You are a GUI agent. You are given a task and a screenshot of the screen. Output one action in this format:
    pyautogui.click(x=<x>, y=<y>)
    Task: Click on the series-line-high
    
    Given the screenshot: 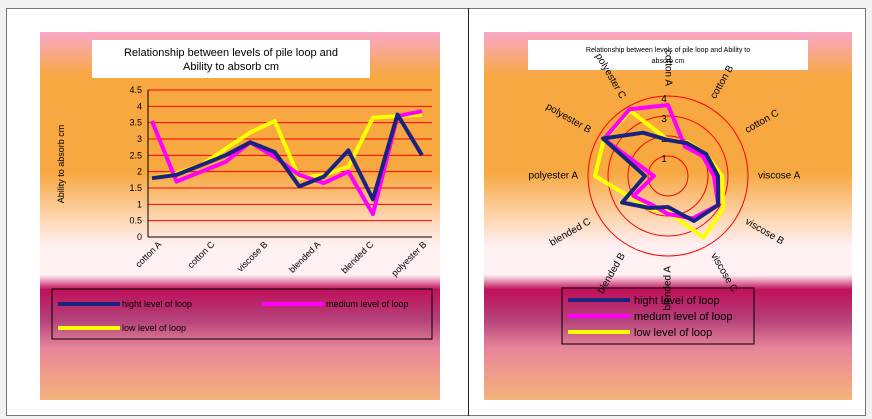 What is the action you would take?
    pyautogui.click(x=287, y=157)
    